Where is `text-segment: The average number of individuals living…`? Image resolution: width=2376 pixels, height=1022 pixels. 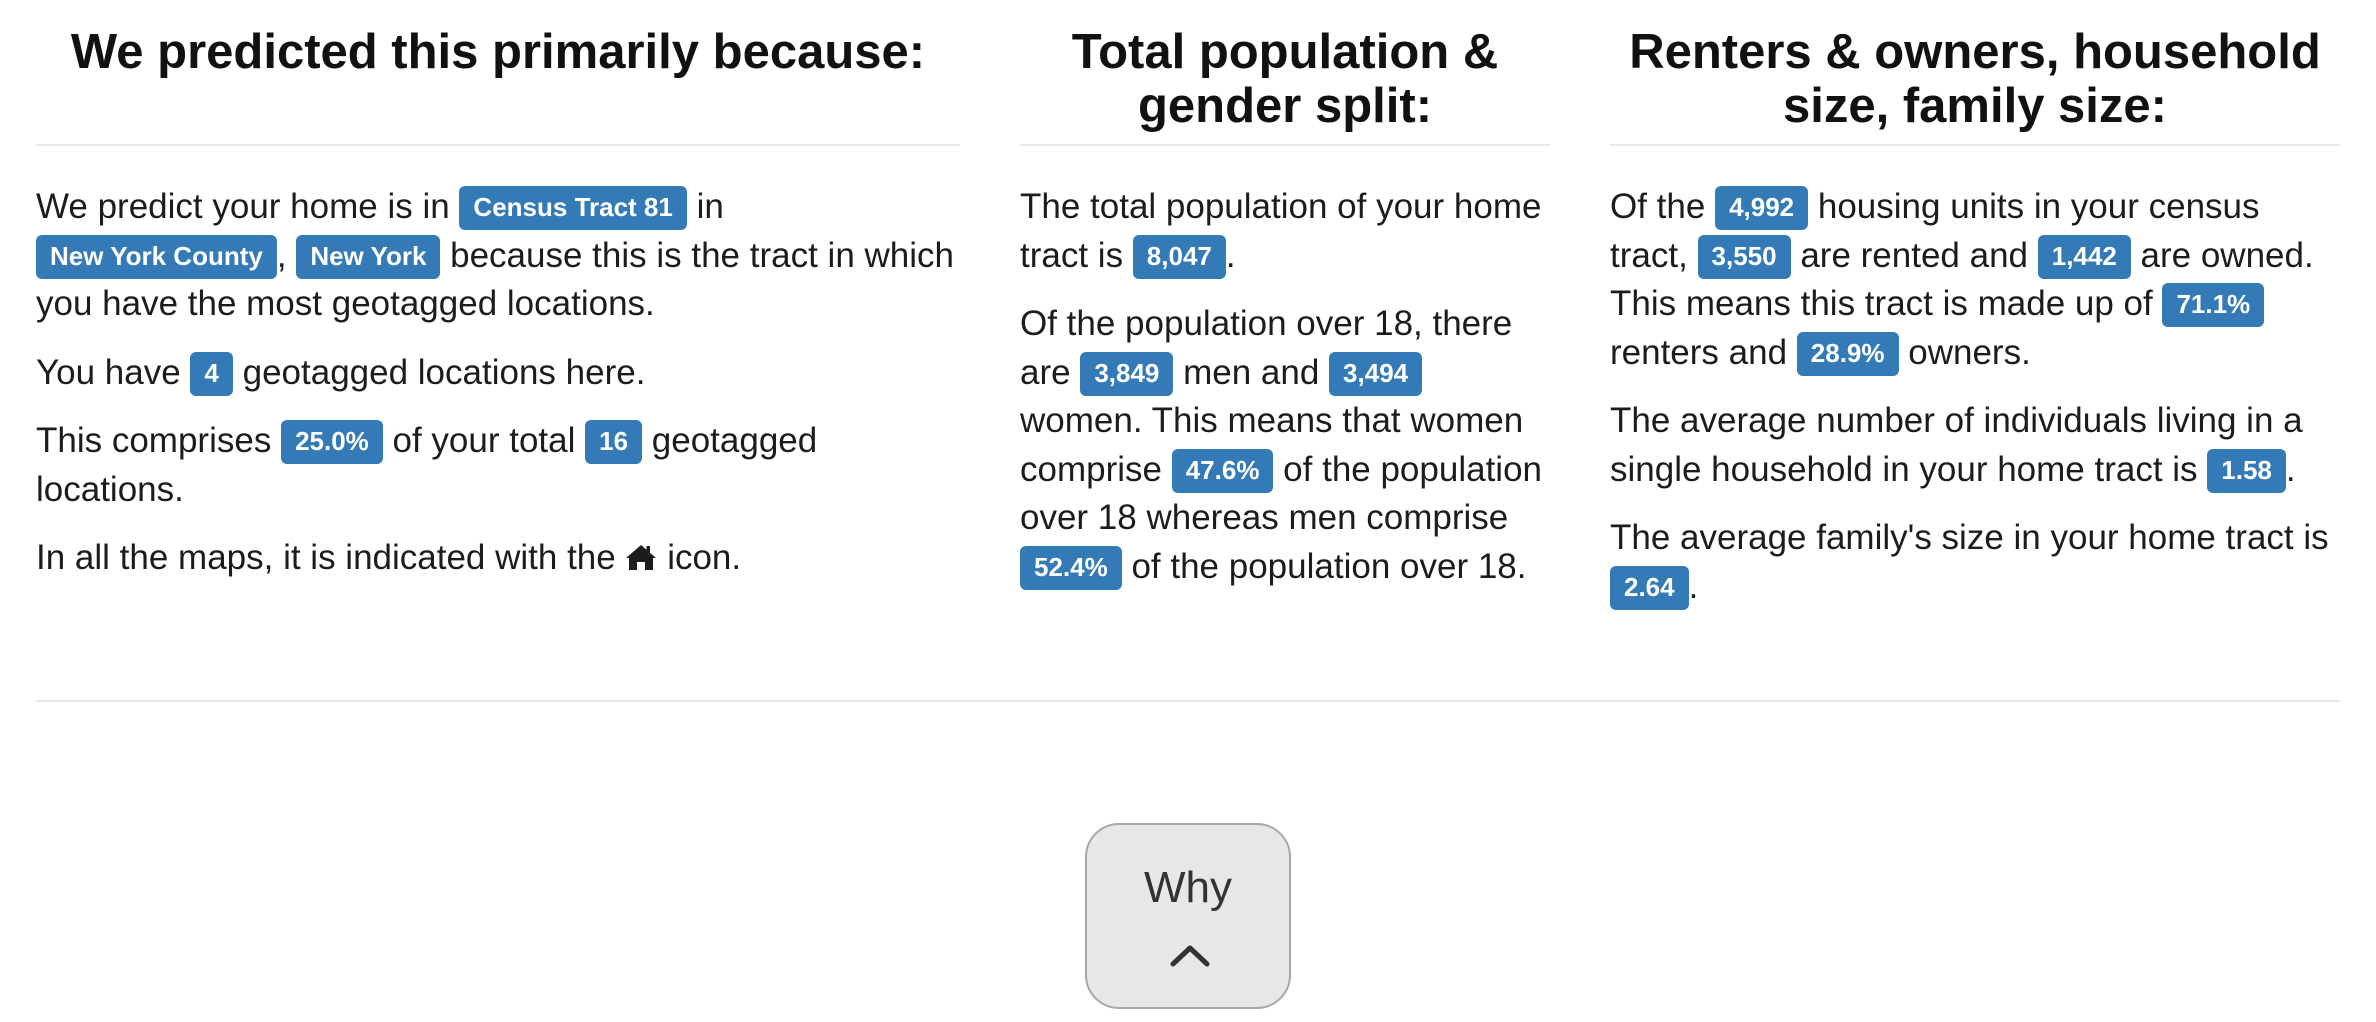
text-segment: The average number of individuals living… is located at coordinates (1956, 445).